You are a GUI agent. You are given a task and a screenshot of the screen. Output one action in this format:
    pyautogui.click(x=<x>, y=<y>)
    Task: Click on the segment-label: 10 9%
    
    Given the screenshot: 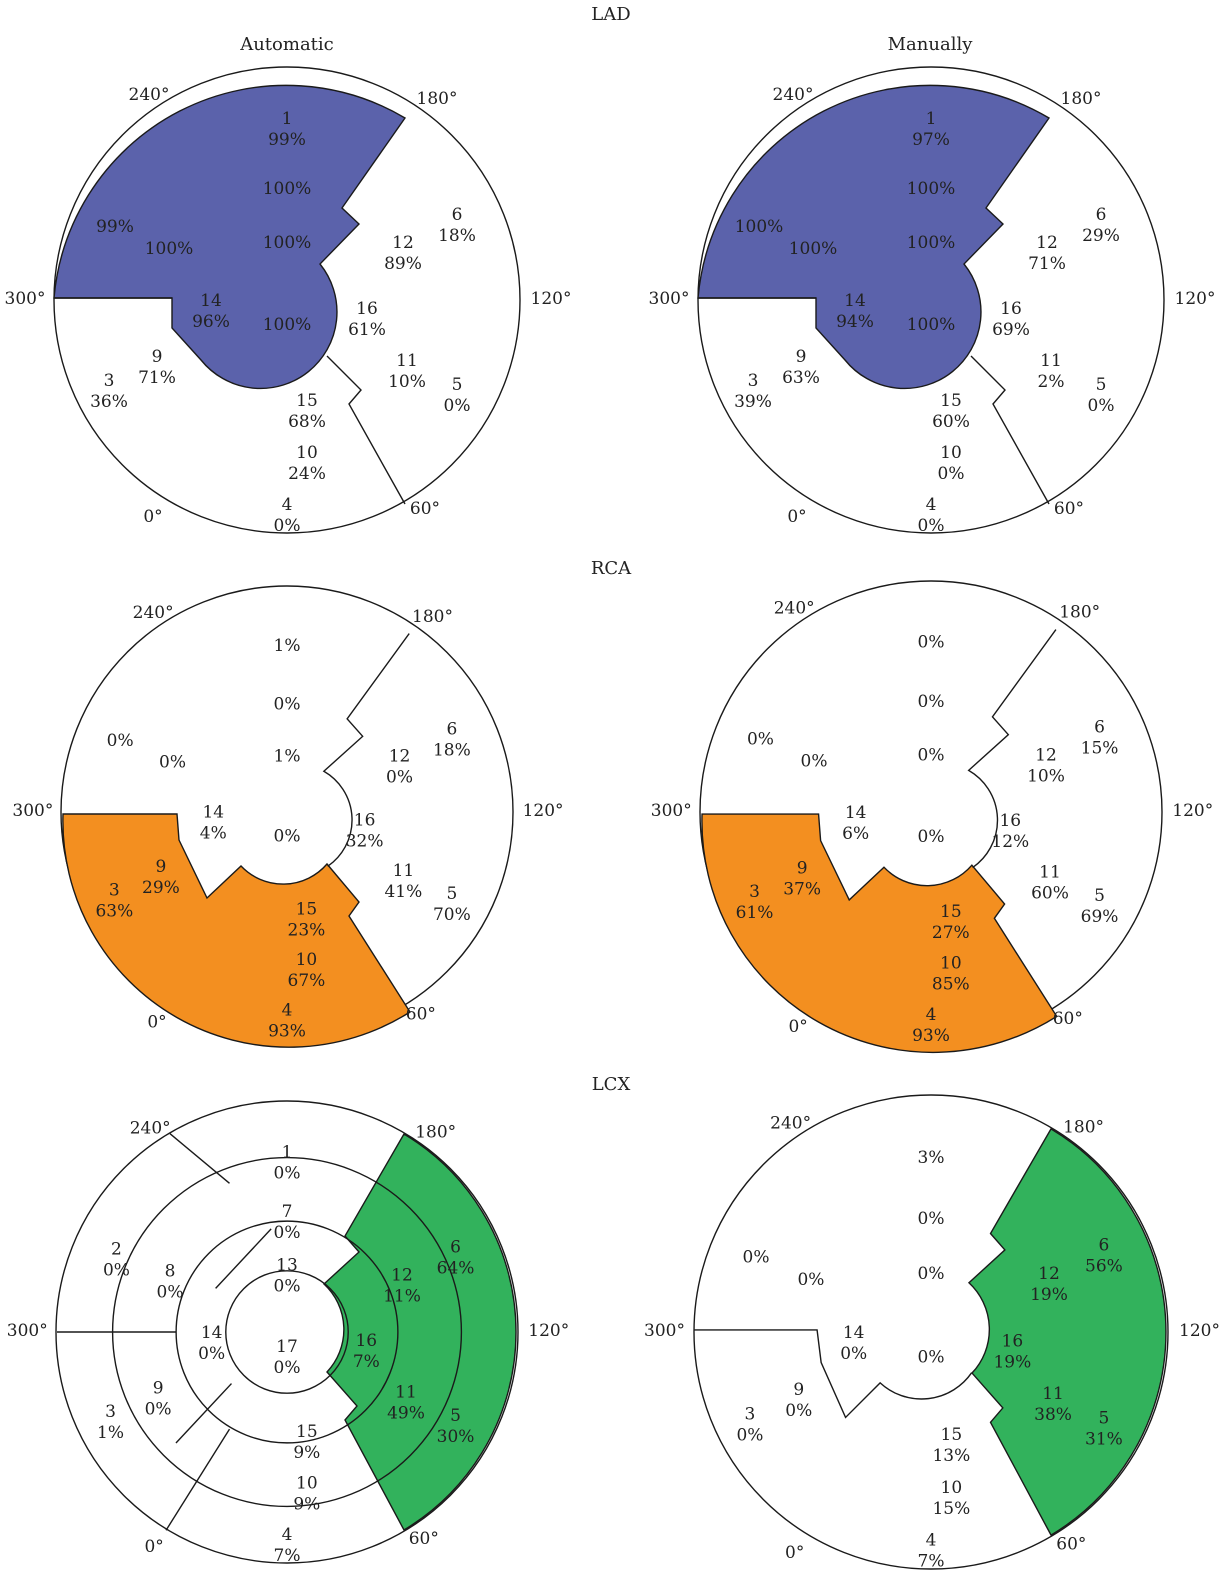 What is the action you would take?
    pyautogui.click(x=306, y=1494)
    